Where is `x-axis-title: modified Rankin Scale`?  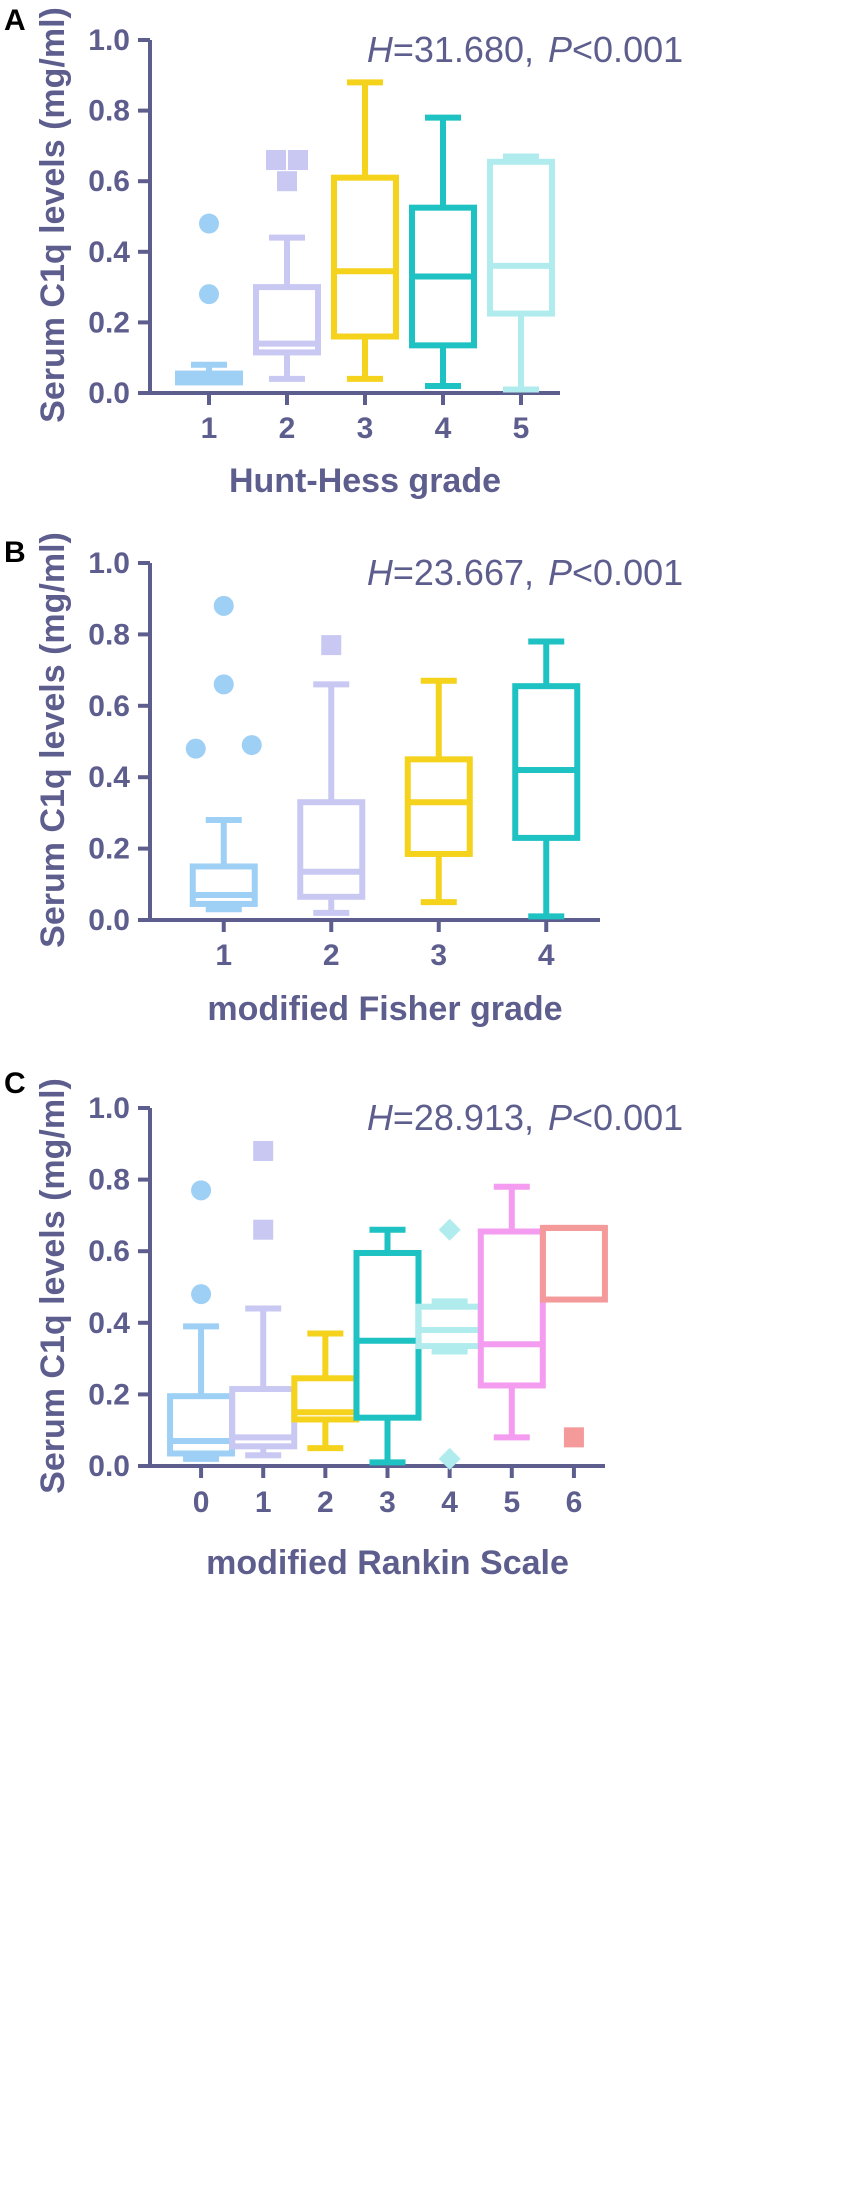
x-axis-title: modified Rankin Scale is located at coordinates (387, 1563).